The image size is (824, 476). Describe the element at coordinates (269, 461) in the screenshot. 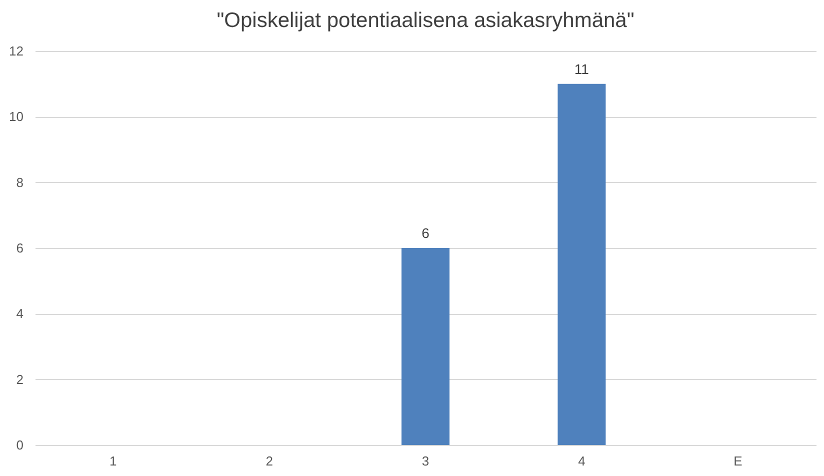

I see `x-tick-label: 2` at that location.